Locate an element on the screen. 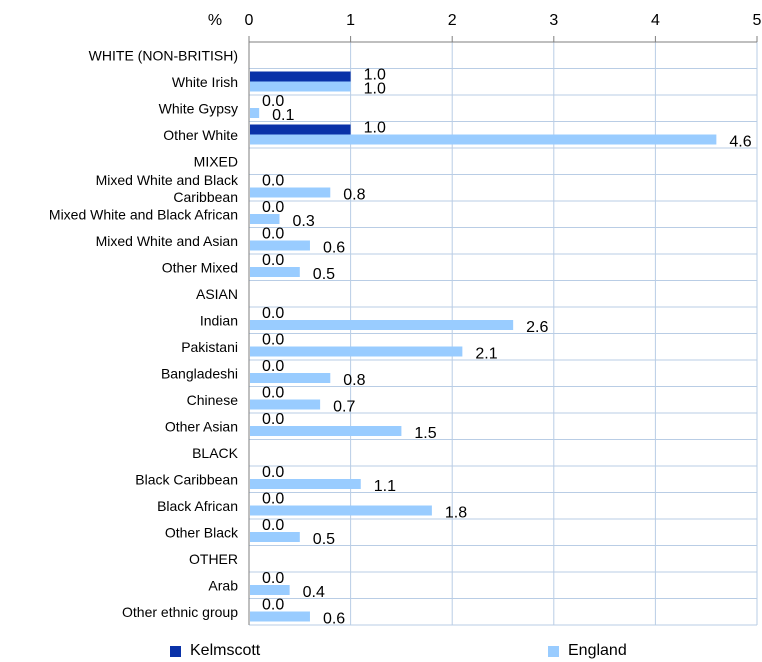  category-label: Black African is located at coordinates (197, 506).